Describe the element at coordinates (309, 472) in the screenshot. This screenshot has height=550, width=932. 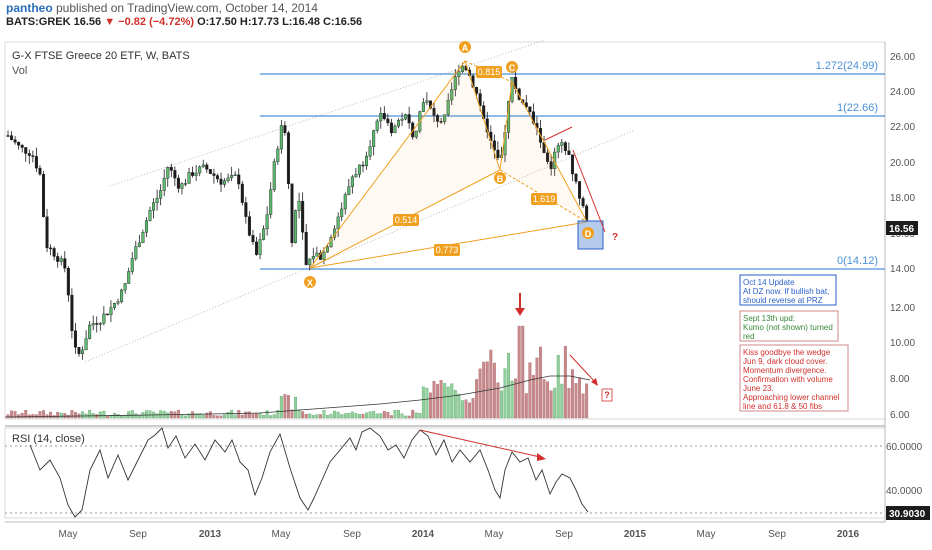
I see `rsi-line` at that location.